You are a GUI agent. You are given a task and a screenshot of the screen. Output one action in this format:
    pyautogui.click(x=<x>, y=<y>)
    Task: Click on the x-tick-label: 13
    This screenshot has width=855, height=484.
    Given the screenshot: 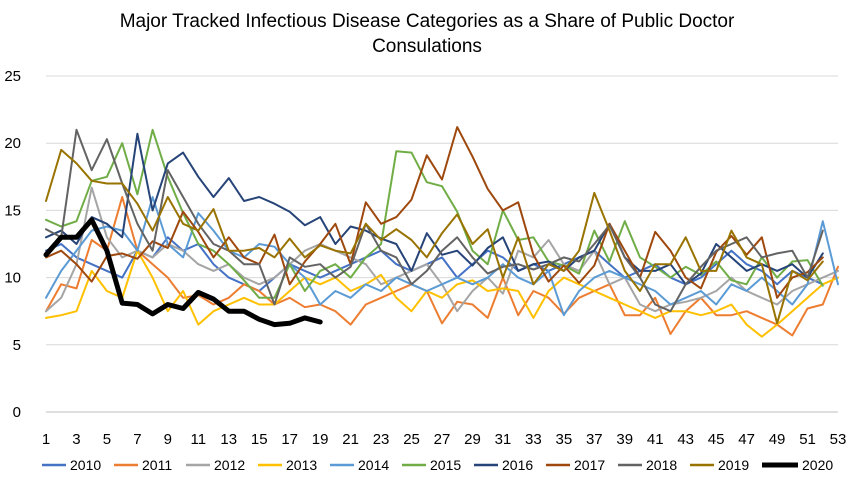 What is the action you would take?
    pyautogui.click(x=228, y=439)
    